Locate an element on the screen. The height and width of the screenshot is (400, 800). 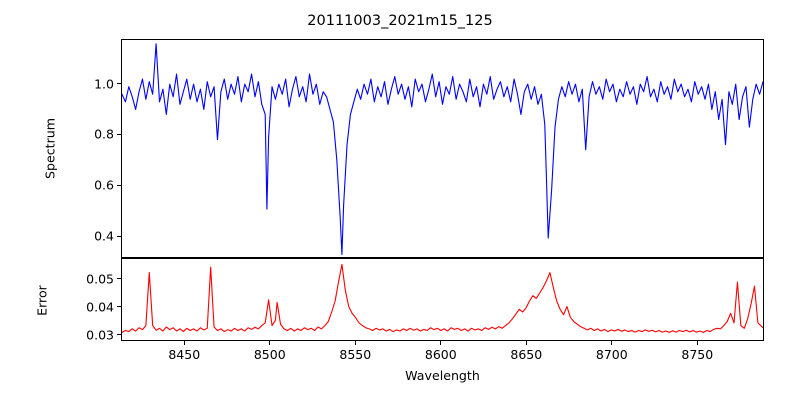
x-tick-label: 8650 is located at coordinates (526, 354).